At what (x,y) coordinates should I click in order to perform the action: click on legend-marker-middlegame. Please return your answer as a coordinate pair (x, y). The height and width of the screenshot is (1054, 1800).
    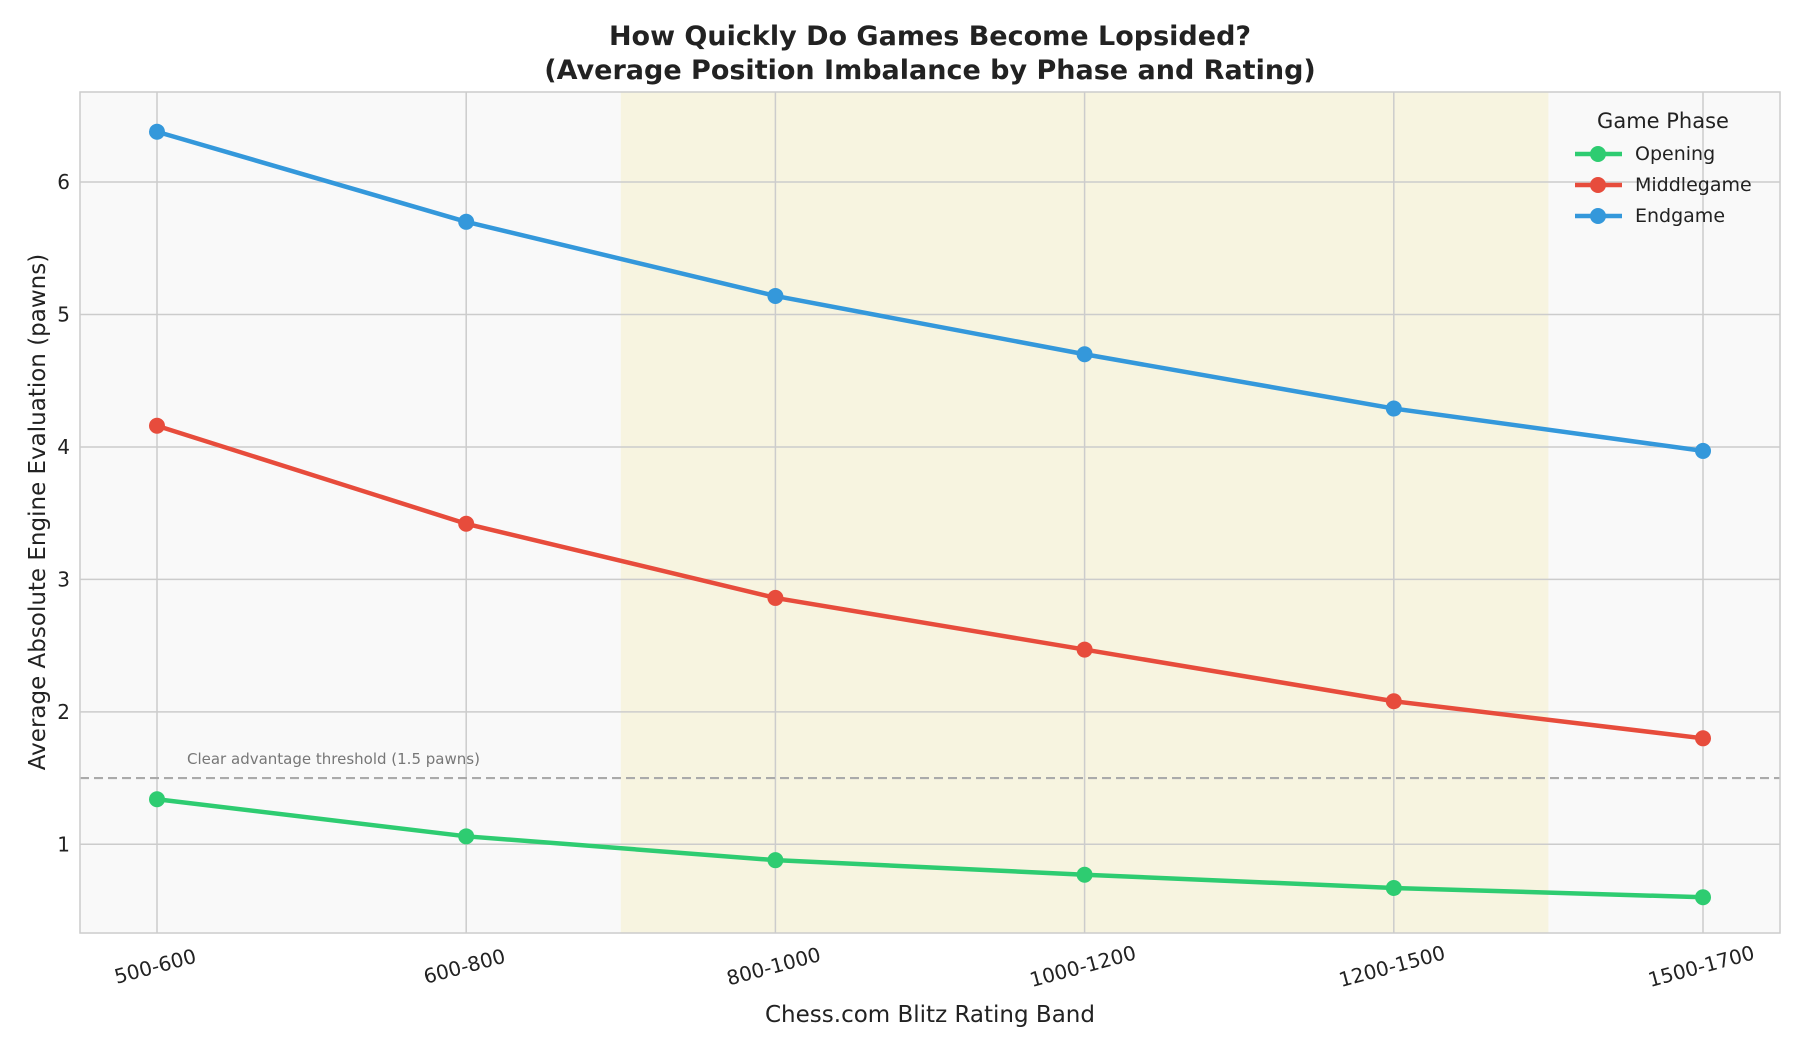
    Looking at the image, I should click on (1598, 185).